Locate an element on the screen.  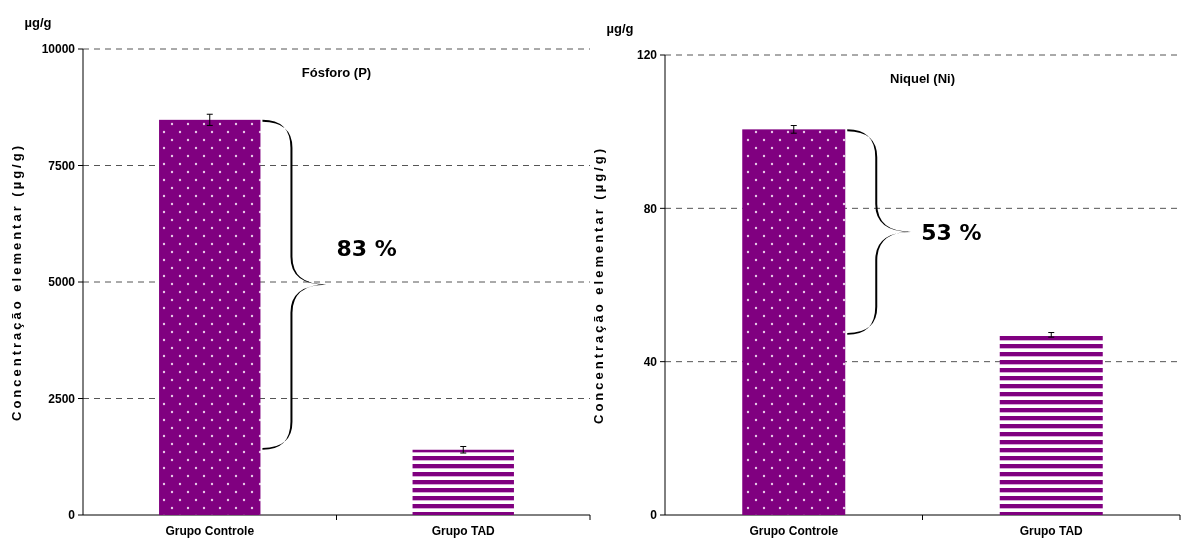
y-tick-label: 2500 is located at coordinates (62, 398).